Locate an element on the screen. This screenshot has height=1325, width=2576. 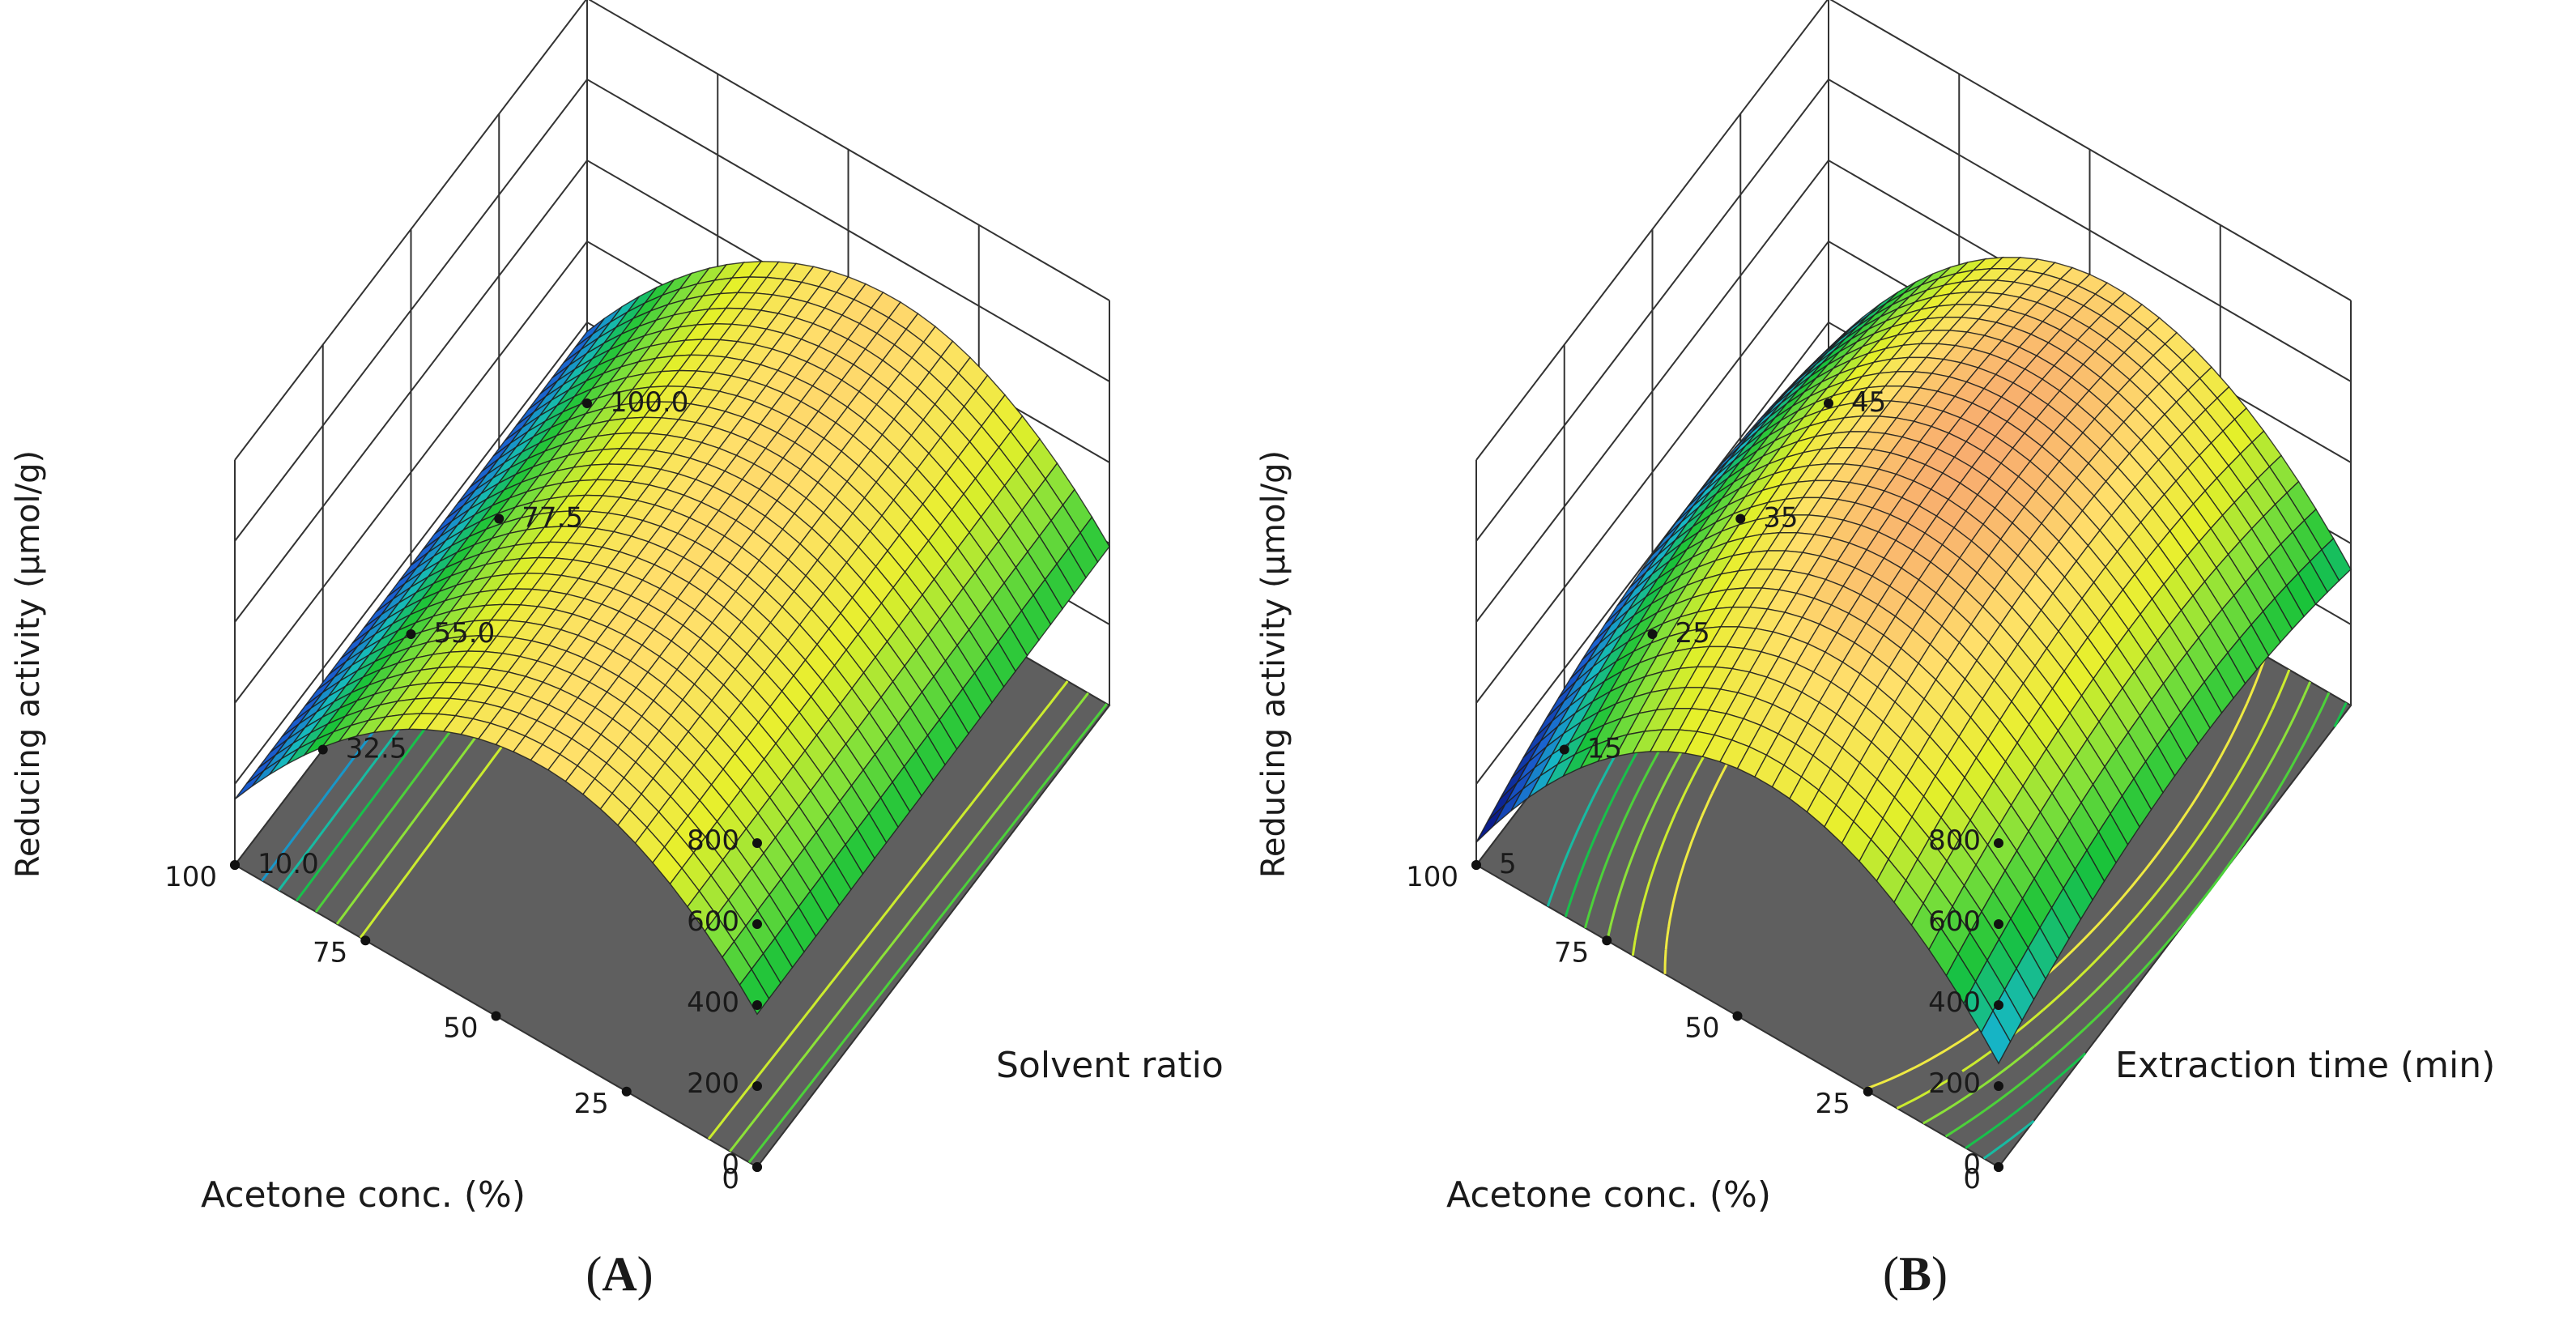
panel-b-x-tick-label-2: 50 is located at coordinates (1701, 1028).